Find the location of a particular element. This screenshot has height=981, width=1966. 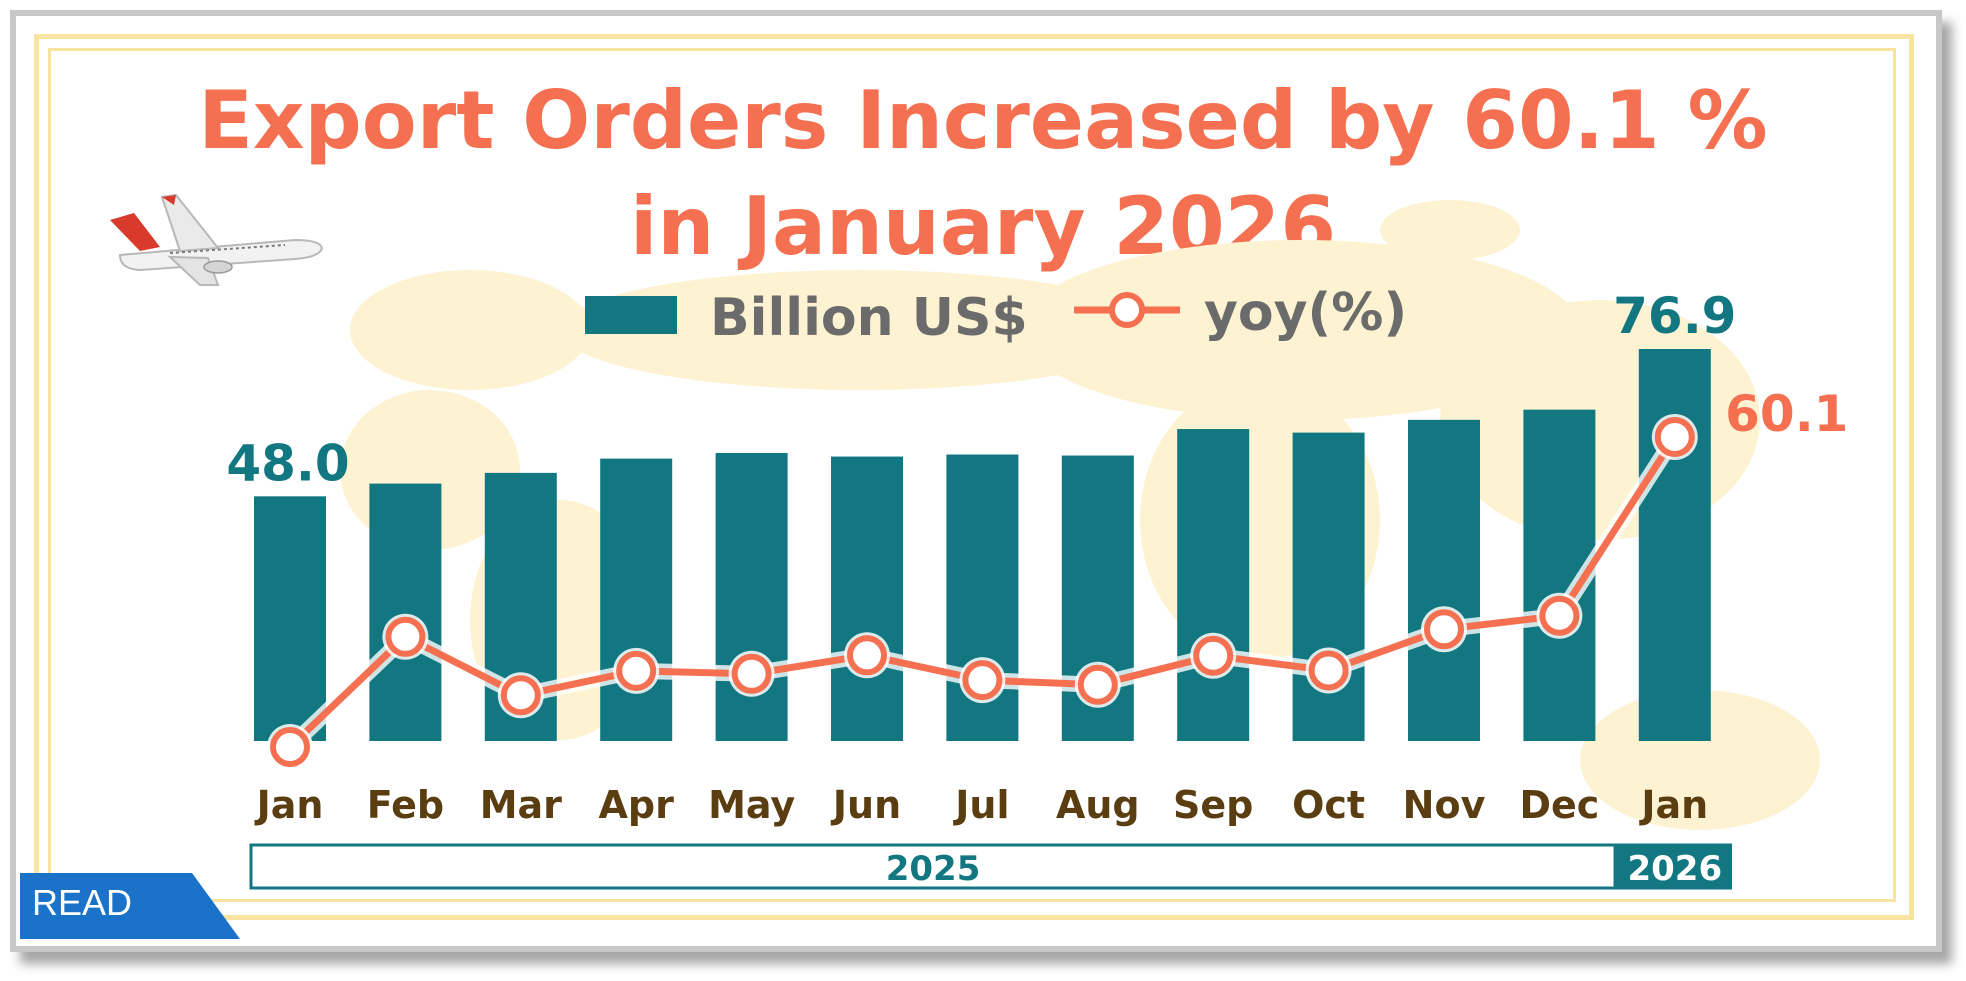

x-tick-label-7: Aug is located at coordinates (1098, 805).